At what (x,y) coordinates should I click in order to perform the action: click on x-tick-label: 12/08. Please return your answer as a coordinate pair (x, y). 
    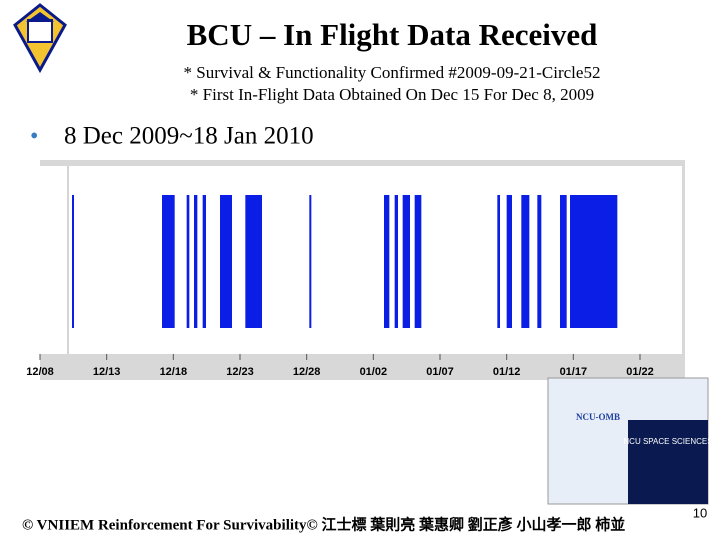
    Looking at the image, I should click on (40, 372).